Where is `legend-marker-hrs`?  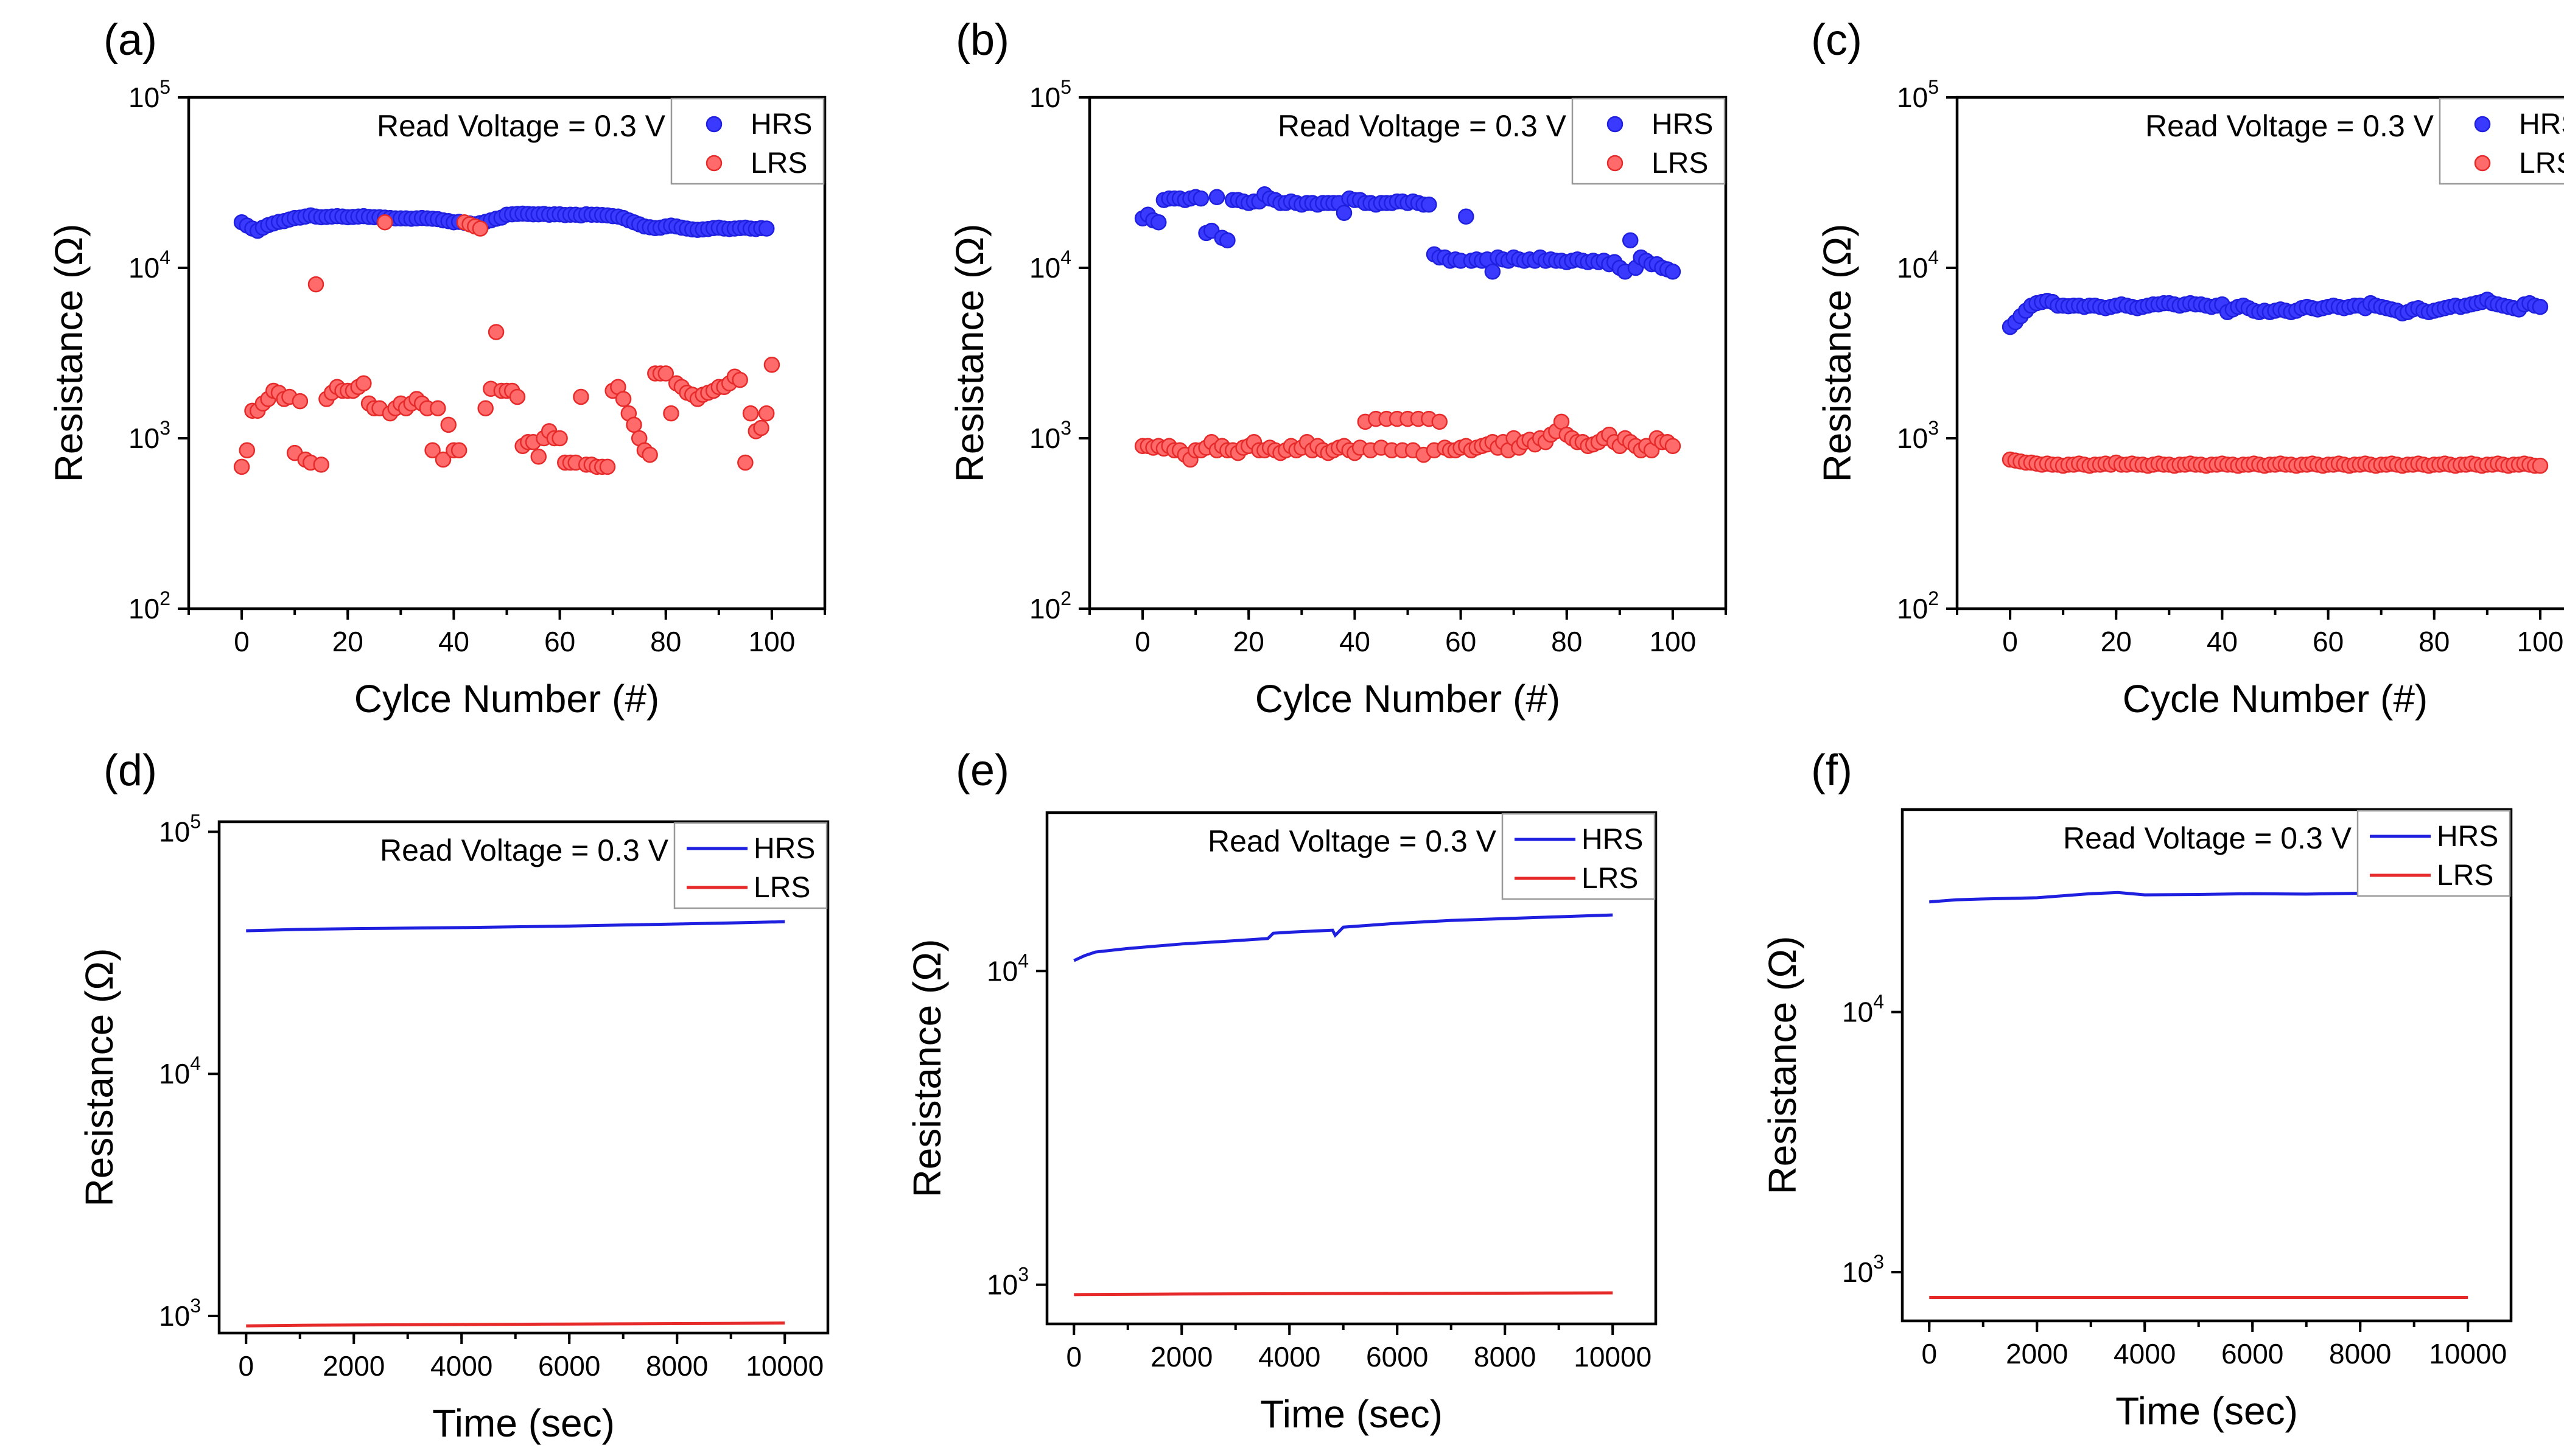
legend-marker-hrs is located at coordinates (1615, 124).